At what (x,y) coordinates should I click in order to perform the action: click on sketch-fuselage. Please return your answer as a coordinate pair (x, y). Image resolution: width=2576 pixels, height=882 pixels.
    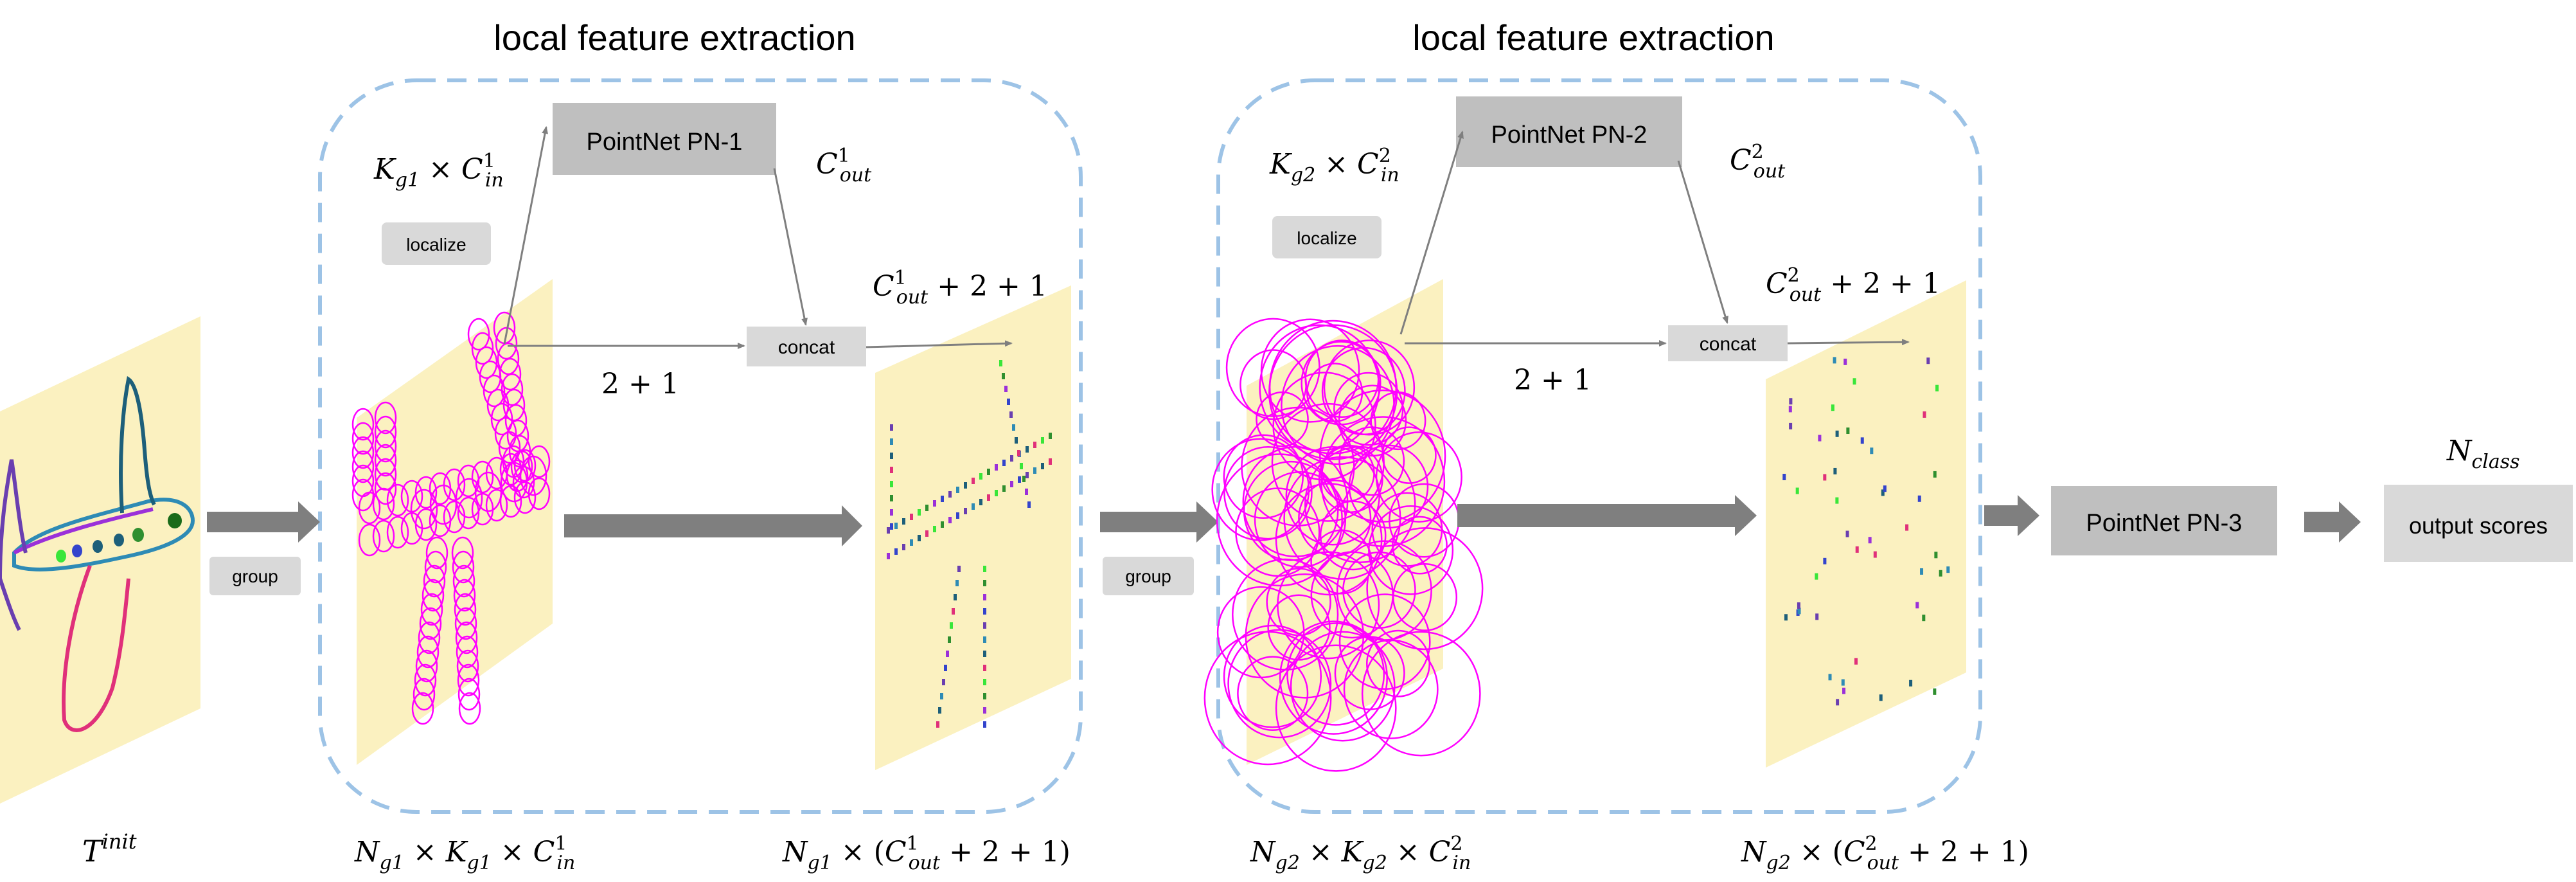
    Looking at the image, I should click on (104, 535).